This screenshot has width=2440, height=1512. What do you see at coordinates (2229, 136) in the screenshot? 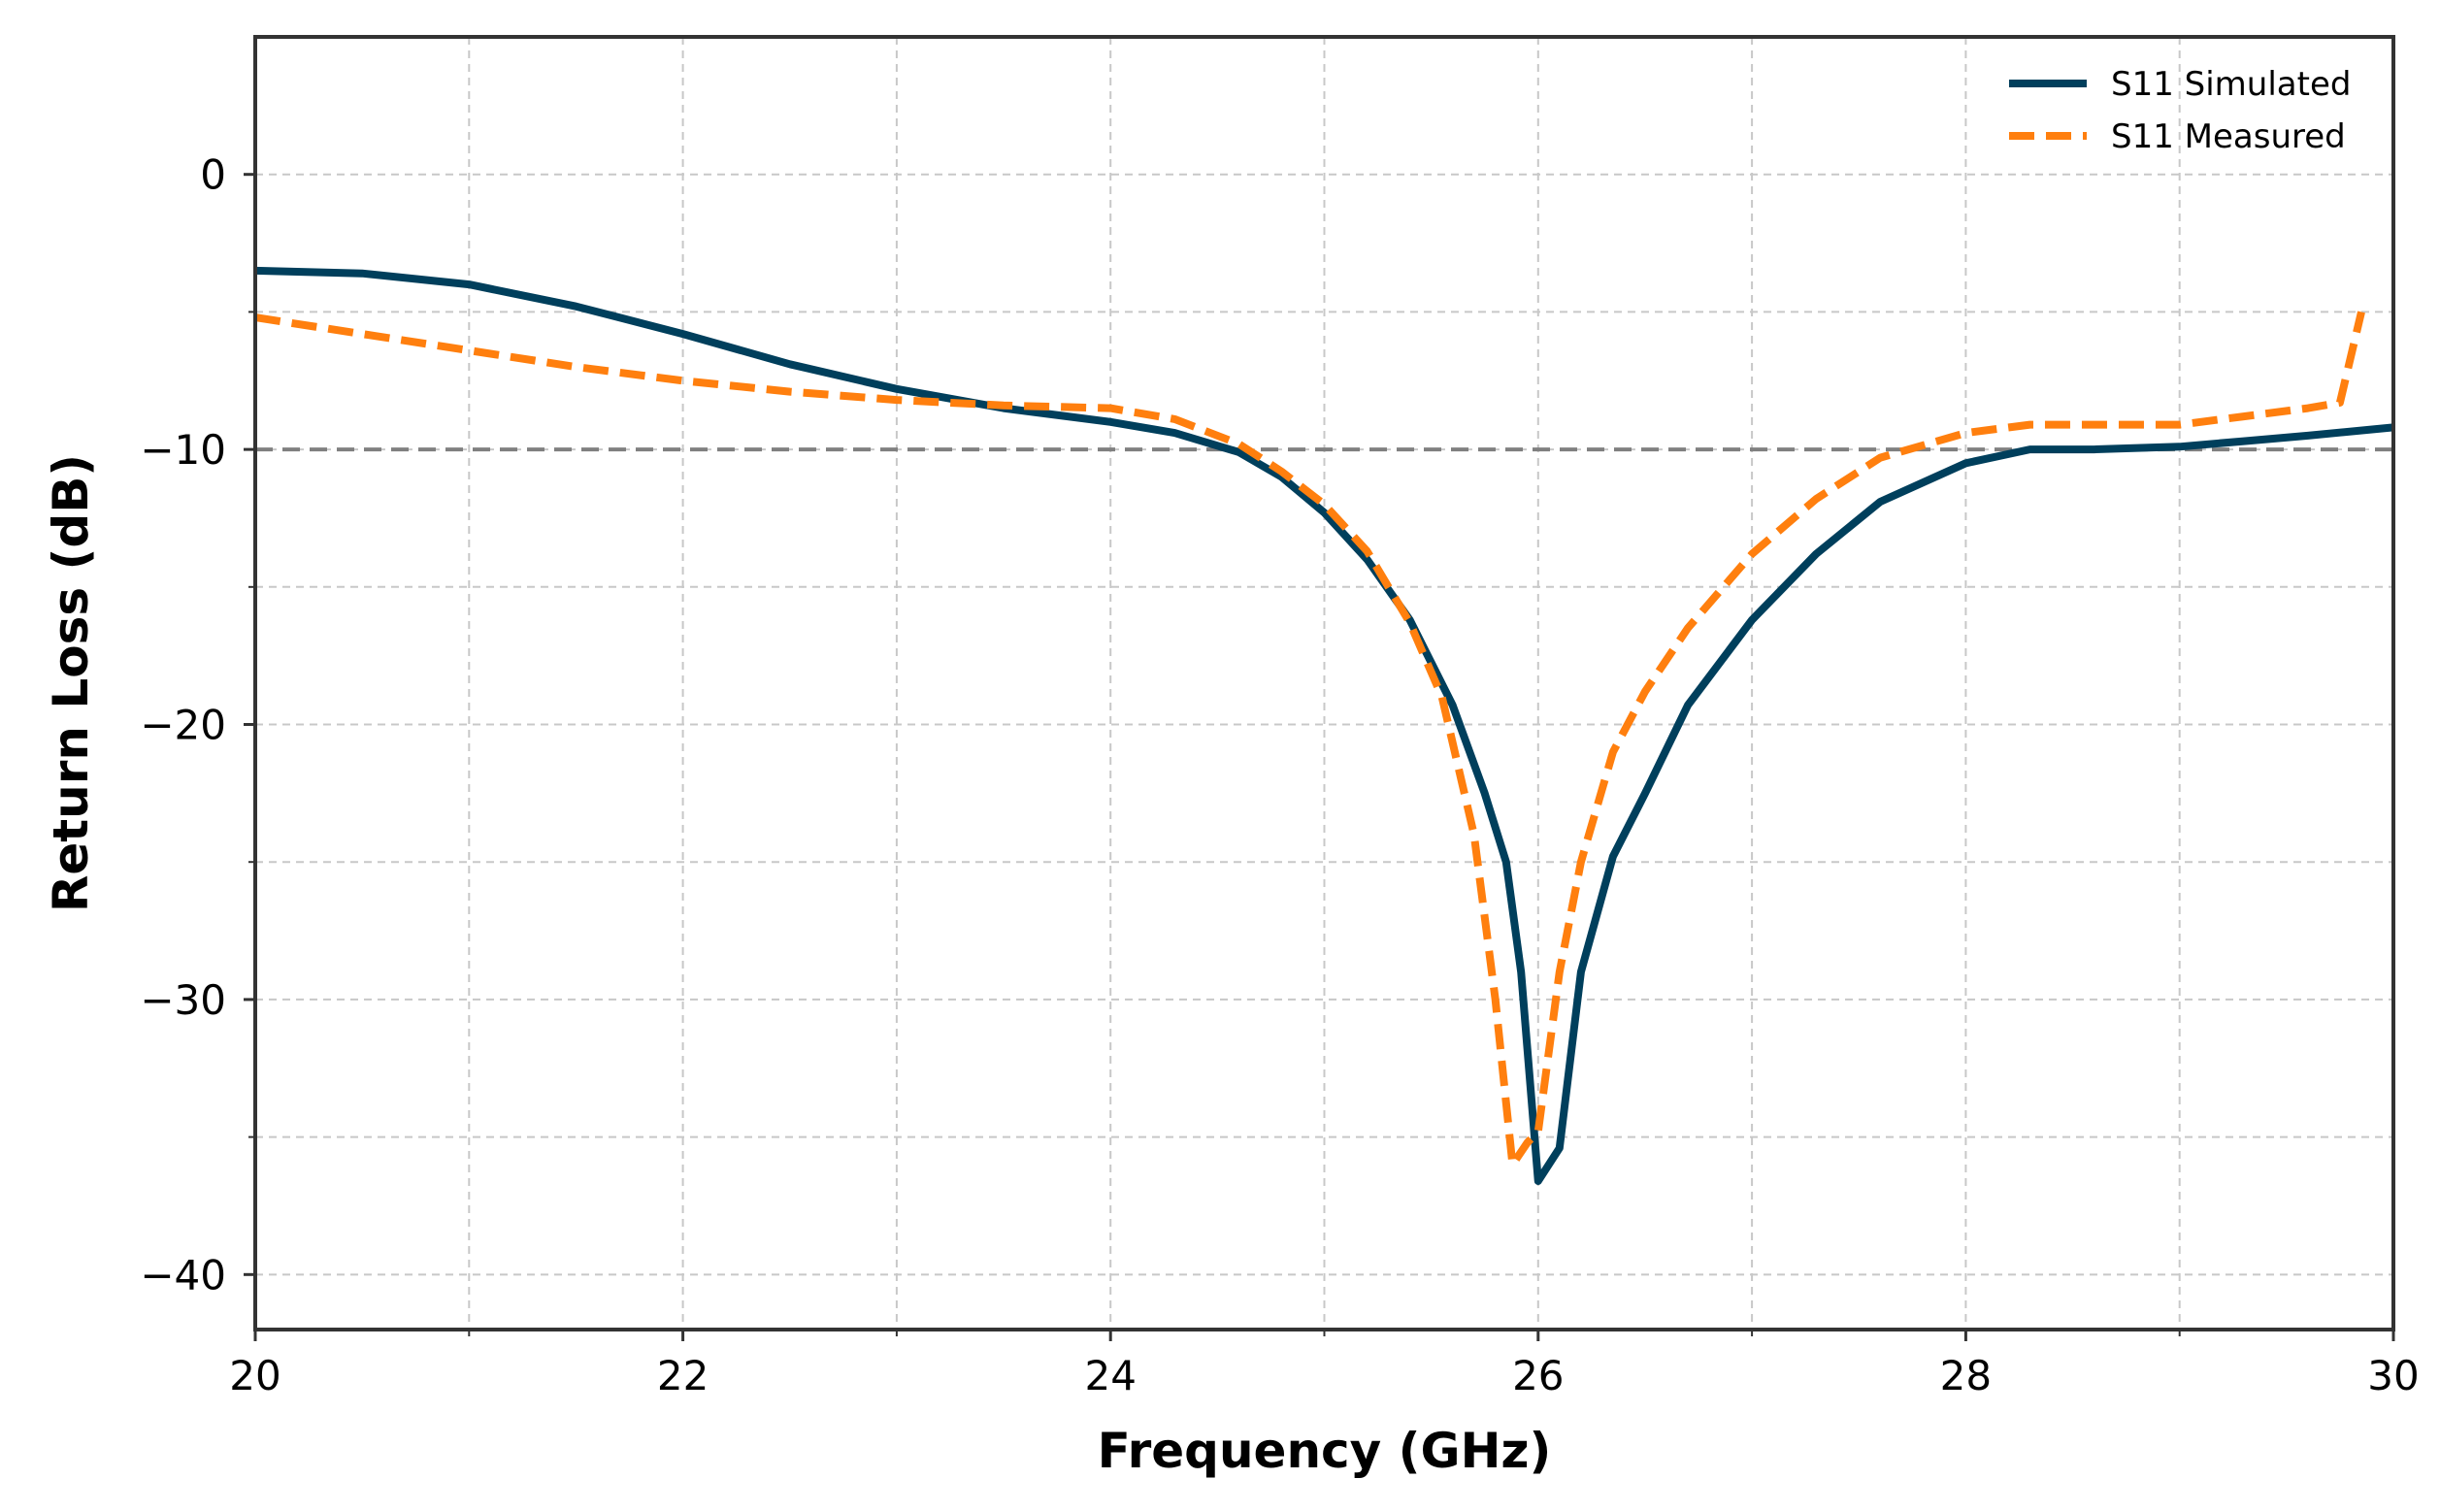
I see `legend-label-measured: S11 Measured` at bounding box center [2229, 136].